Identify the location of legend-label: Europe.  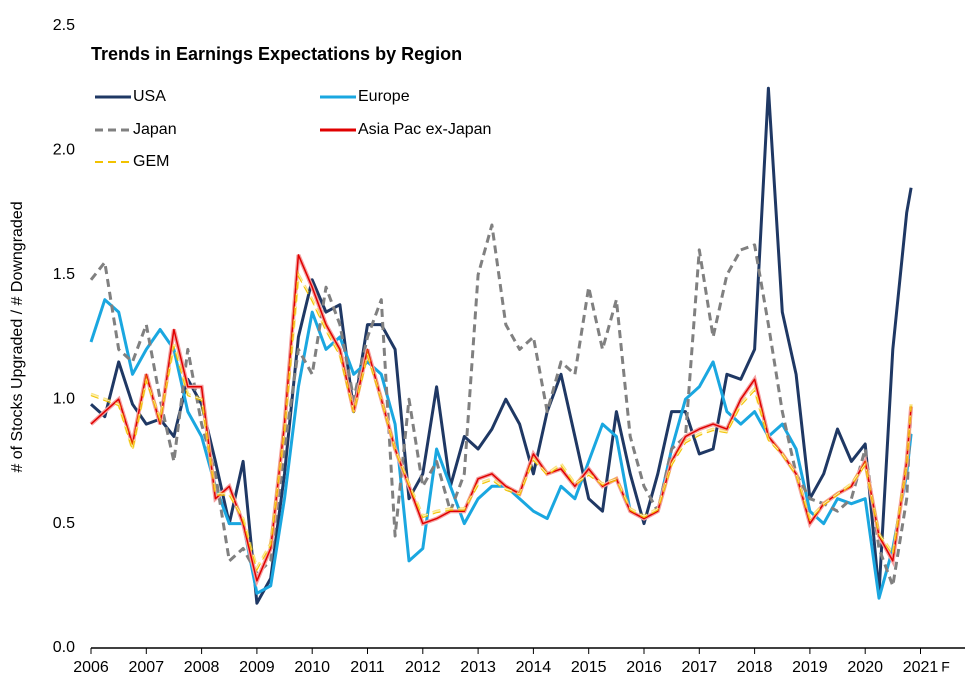
(384, 96).